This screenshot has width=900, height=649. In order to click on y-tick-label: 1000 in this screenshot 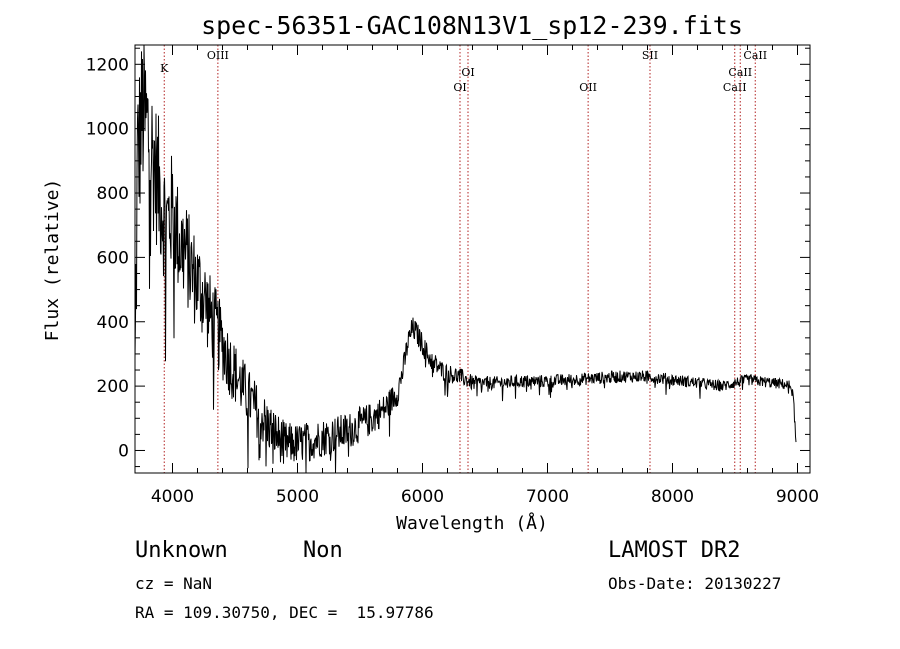, I will do `click(107, 130)`.